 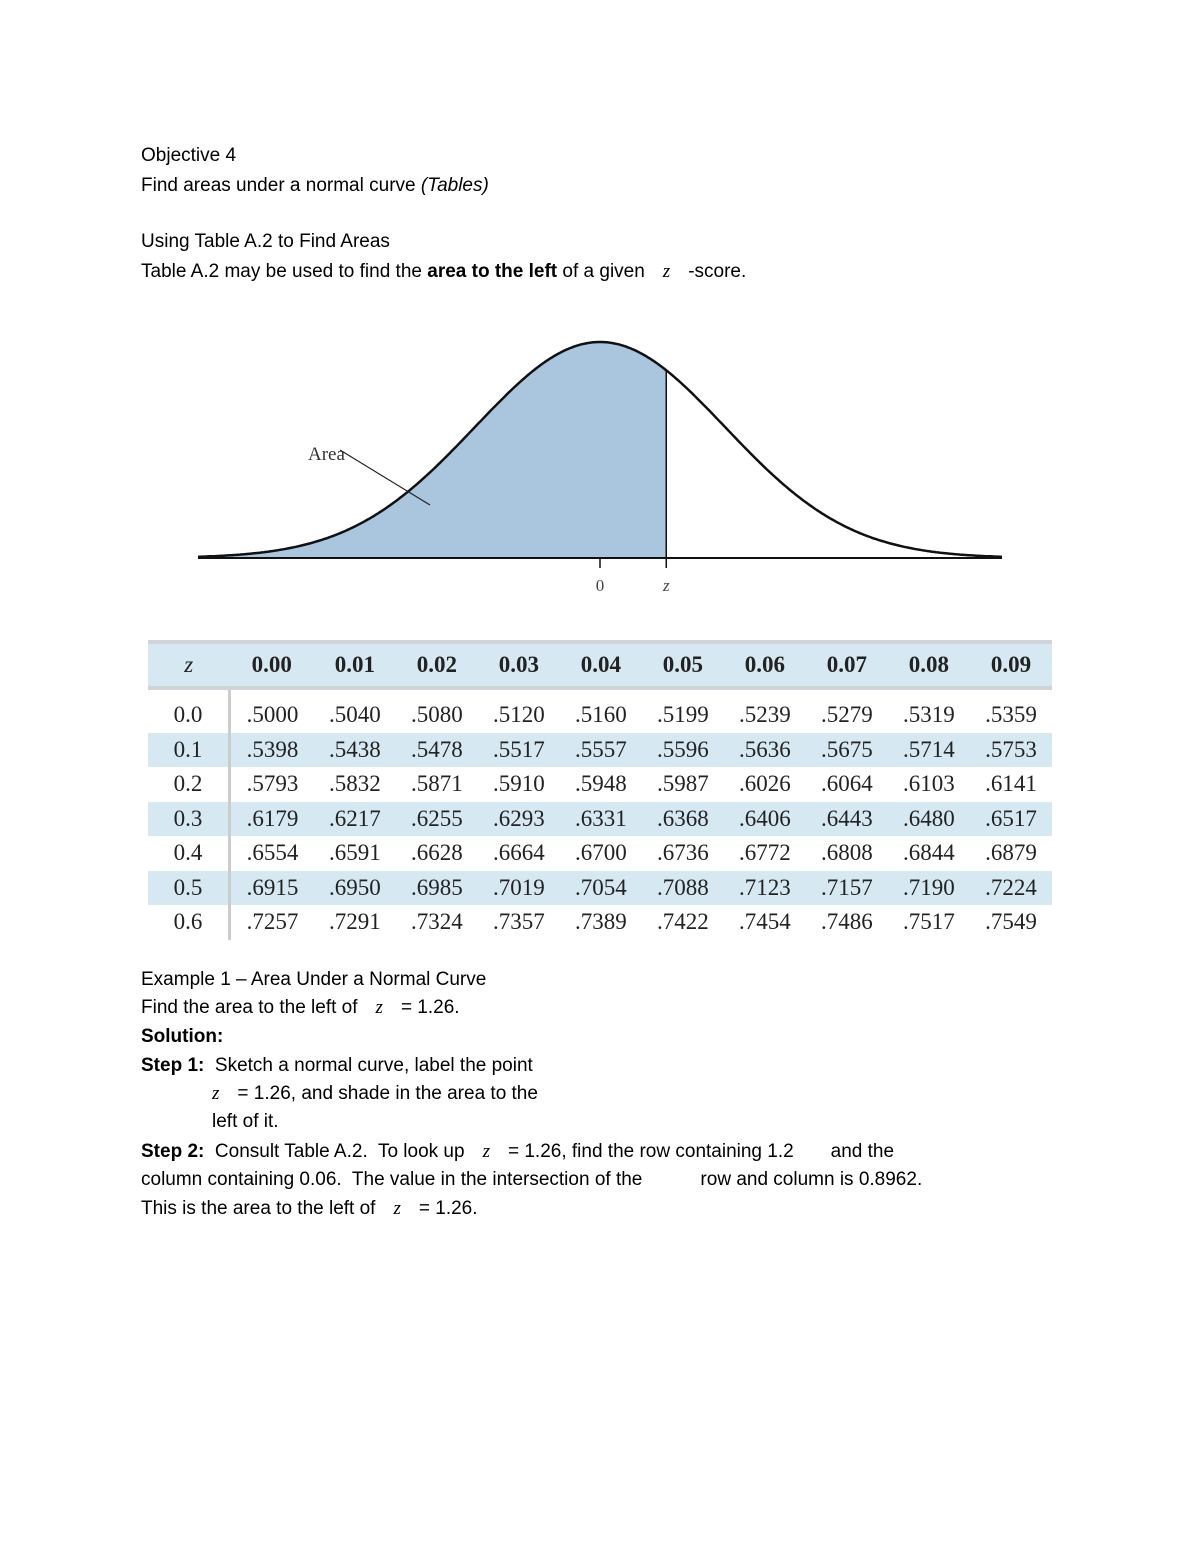 I want to click on objective-subtitle: Find areas under a normal curve (Tables), so click(x=315, y=186).